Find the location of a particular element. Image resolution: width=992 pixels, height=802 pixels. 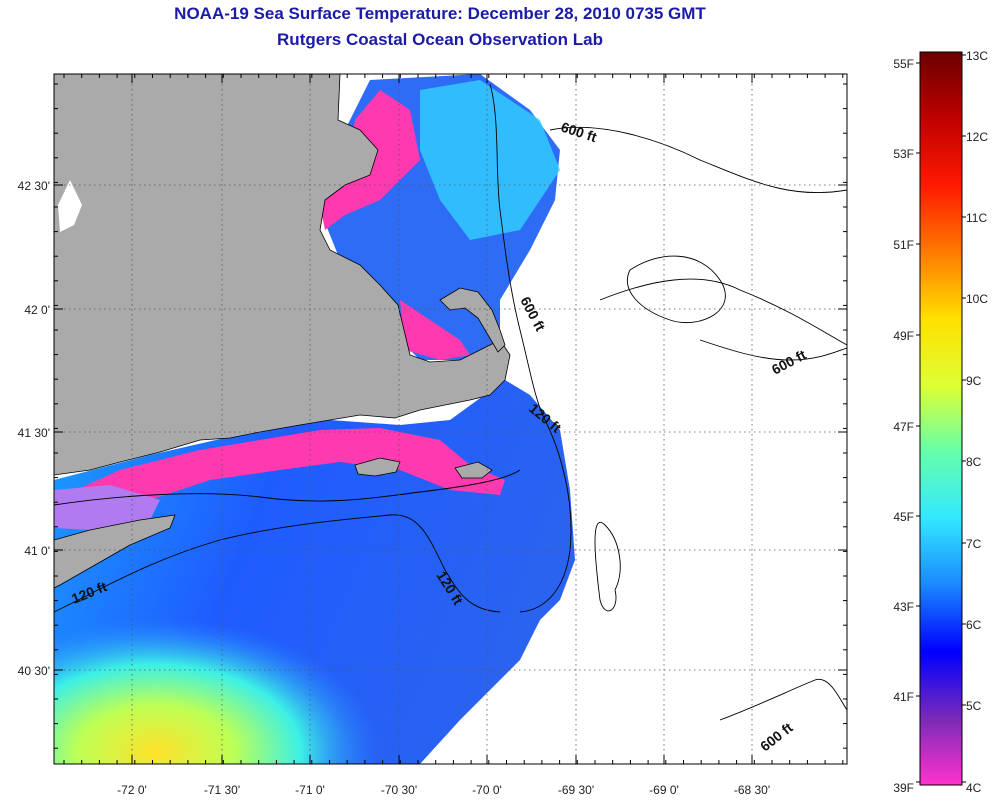

colorbar-c-label: 8C is located at coordinates (974, 462).